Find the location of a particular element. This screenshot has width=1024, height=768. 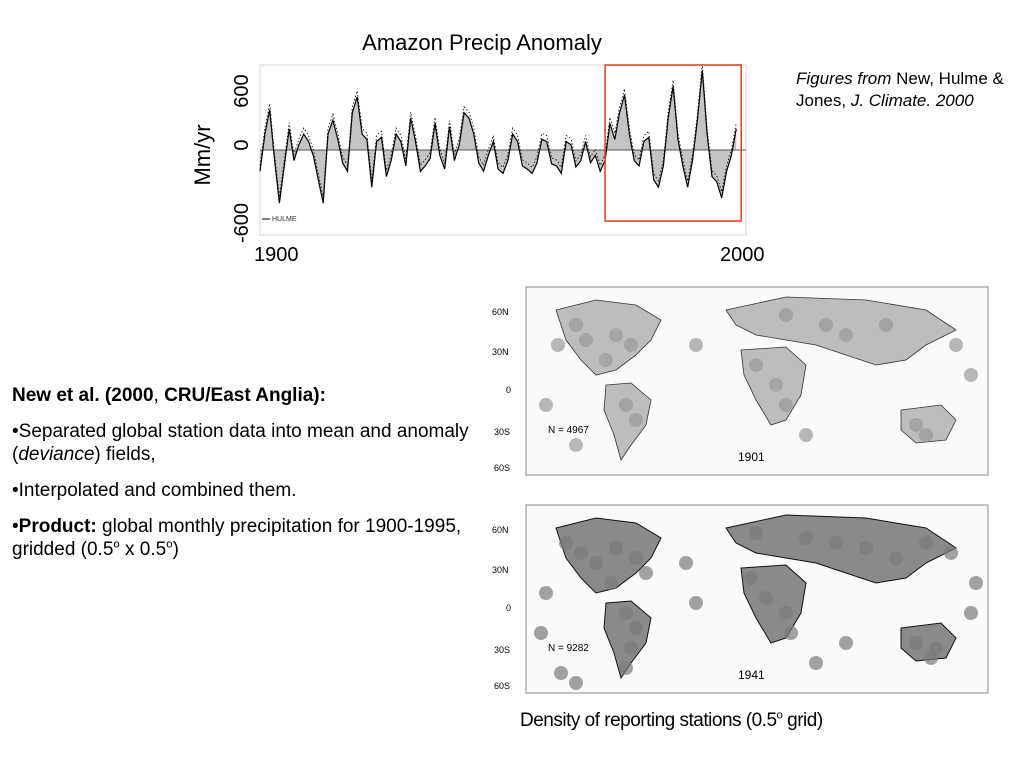

caption-text: Density of reporting stations (0.5 is located at coordinates (648, 720).